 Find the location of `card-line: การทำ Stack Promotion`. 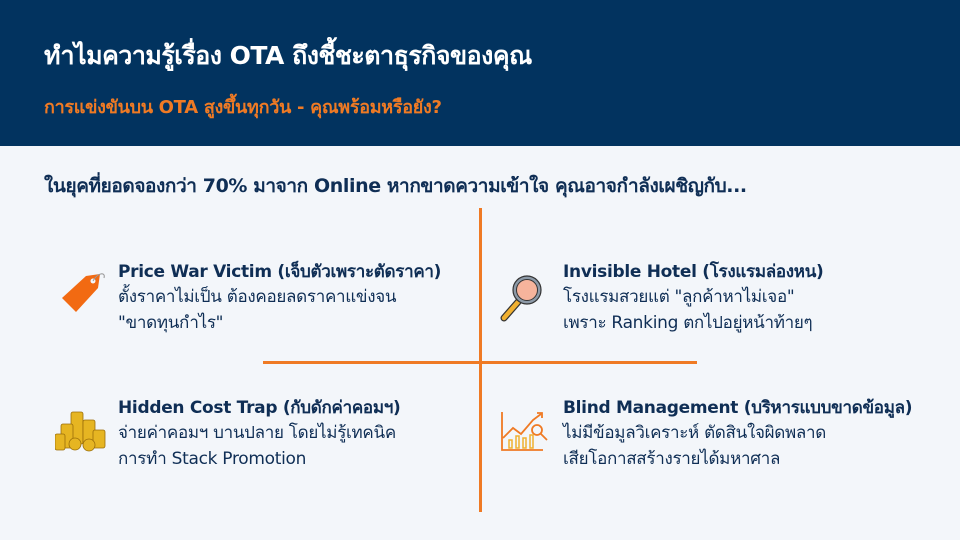

card-line: การทำ Stack Promotion is located at coordinates (212, 459).